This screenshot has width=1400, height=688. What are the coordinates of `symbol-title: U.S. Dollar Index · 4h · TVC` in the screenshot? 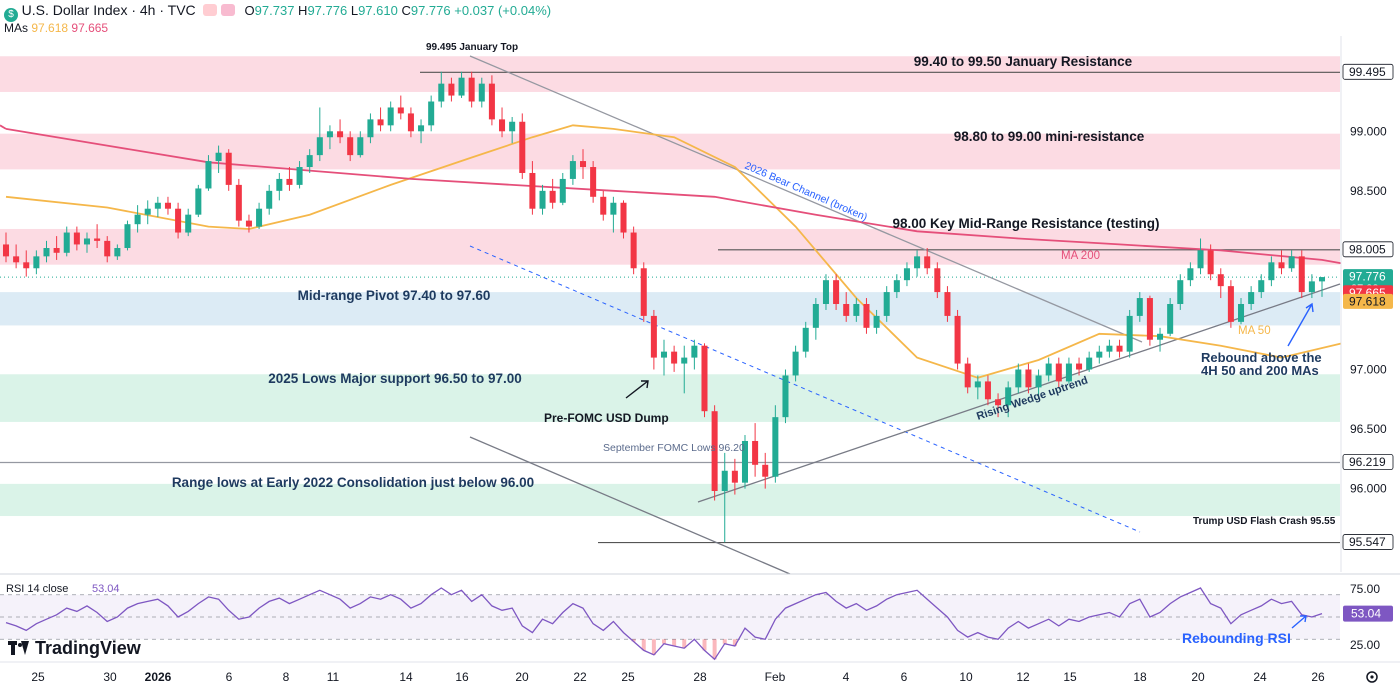 It's located at (108, 10).